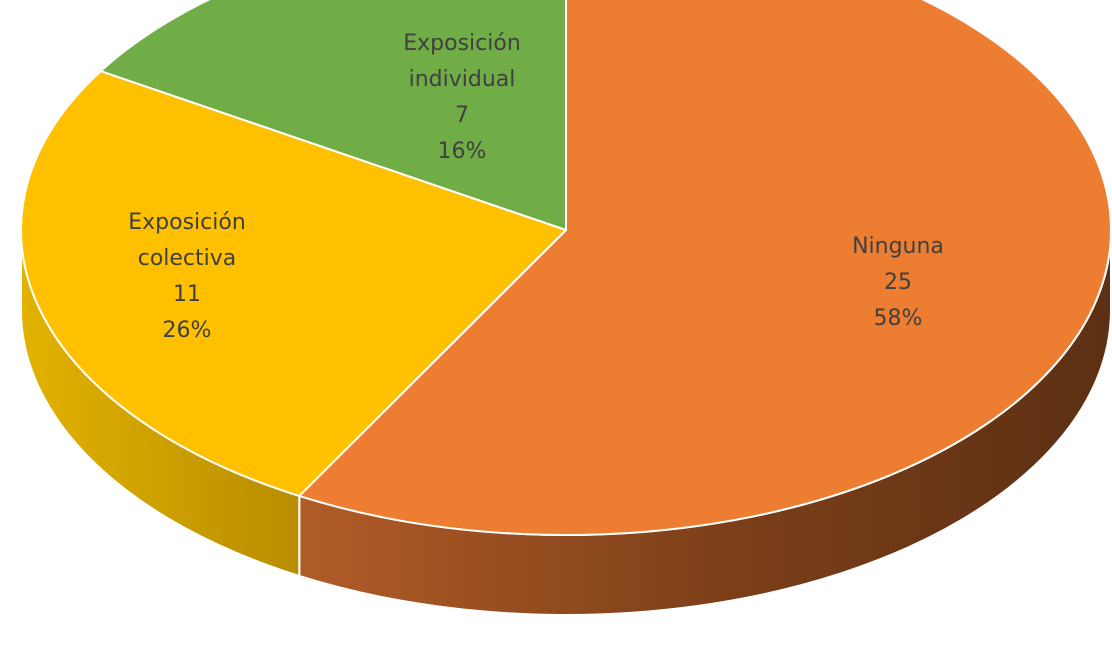  Describe the element at coordinates (187, 276) in the screenshot. I see `data-label-exposicion-colectiva: Exposición colectiva 11 26%` at that location.